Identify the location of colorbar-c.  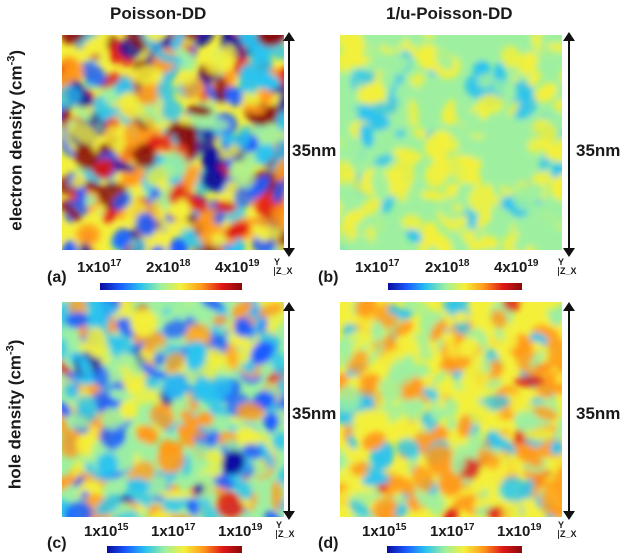
(174, 549).